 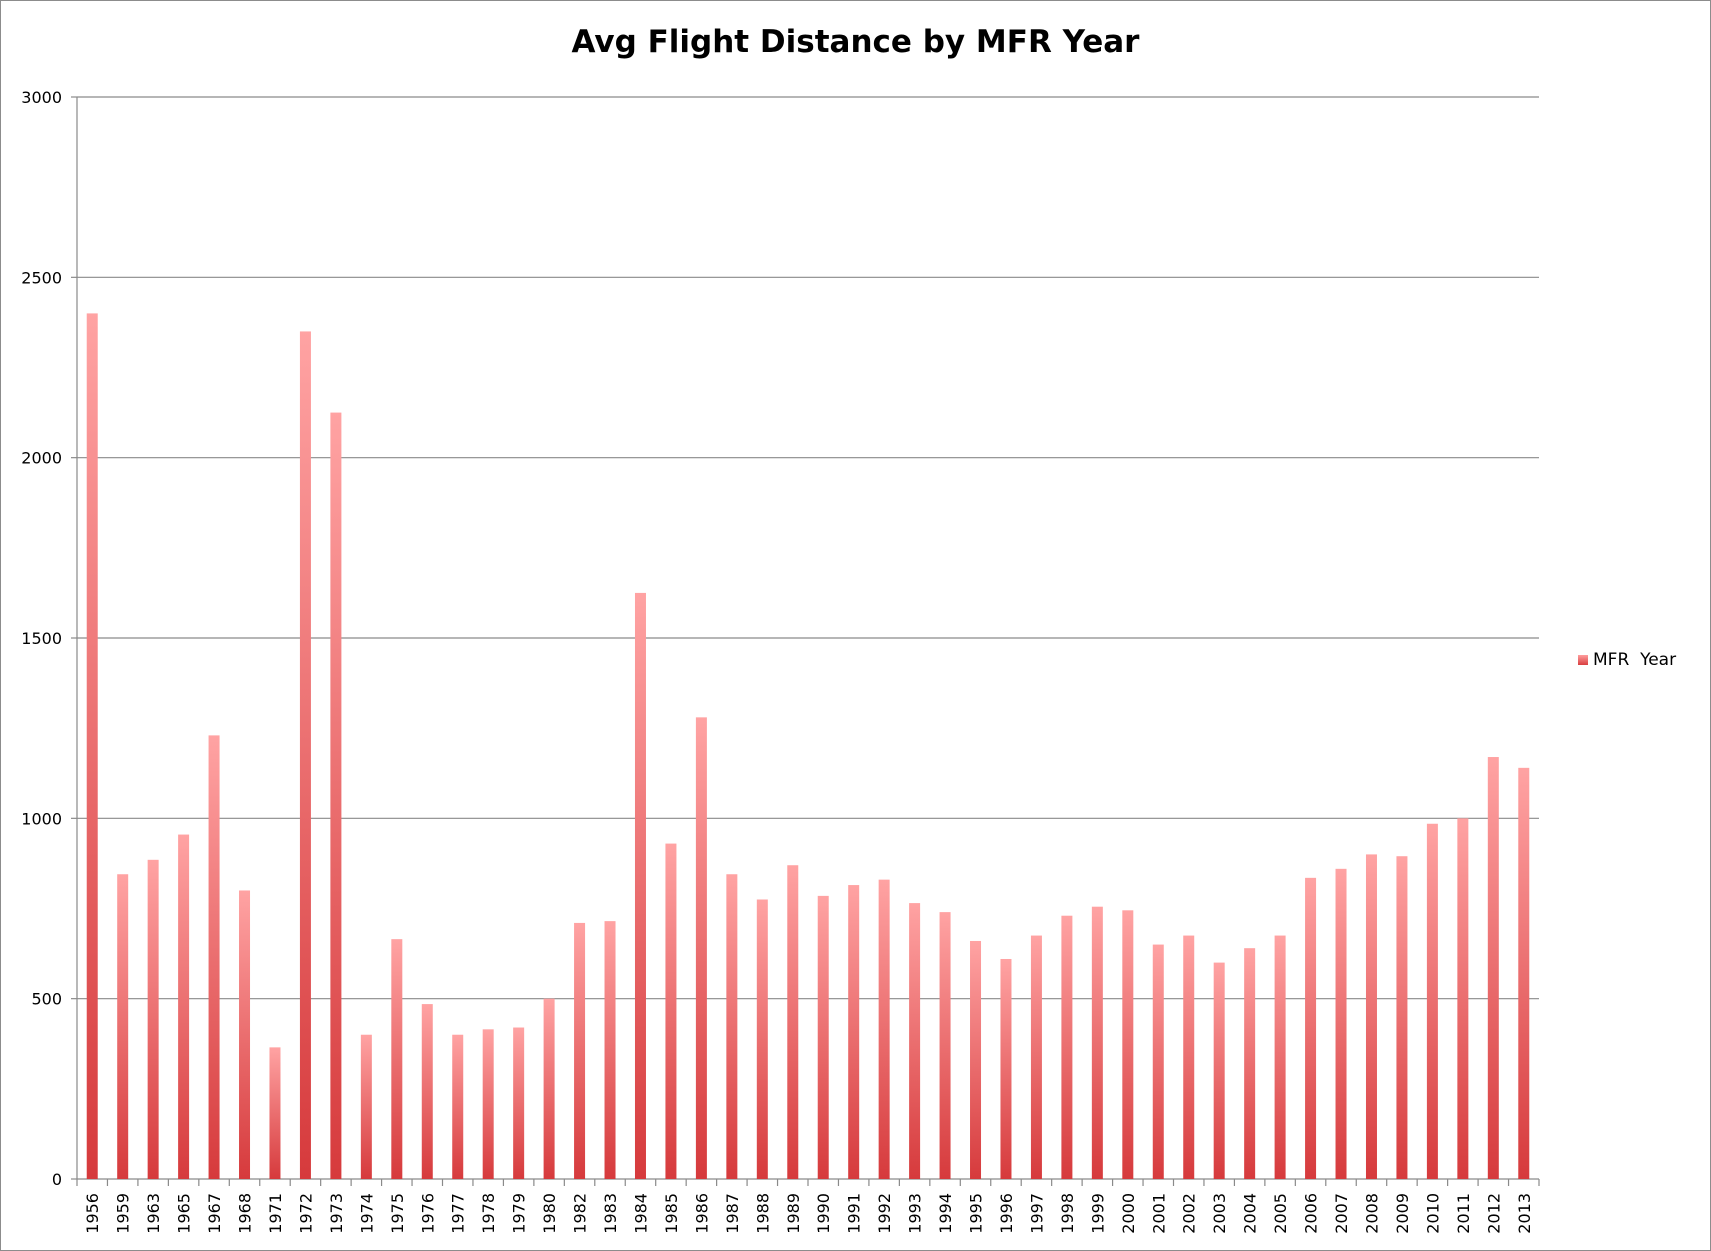 What do you see at coordinates (123, 1213) in the screenshot?
I see `x-tick-label-1959: 1959` at bounding box center [123, 1213].